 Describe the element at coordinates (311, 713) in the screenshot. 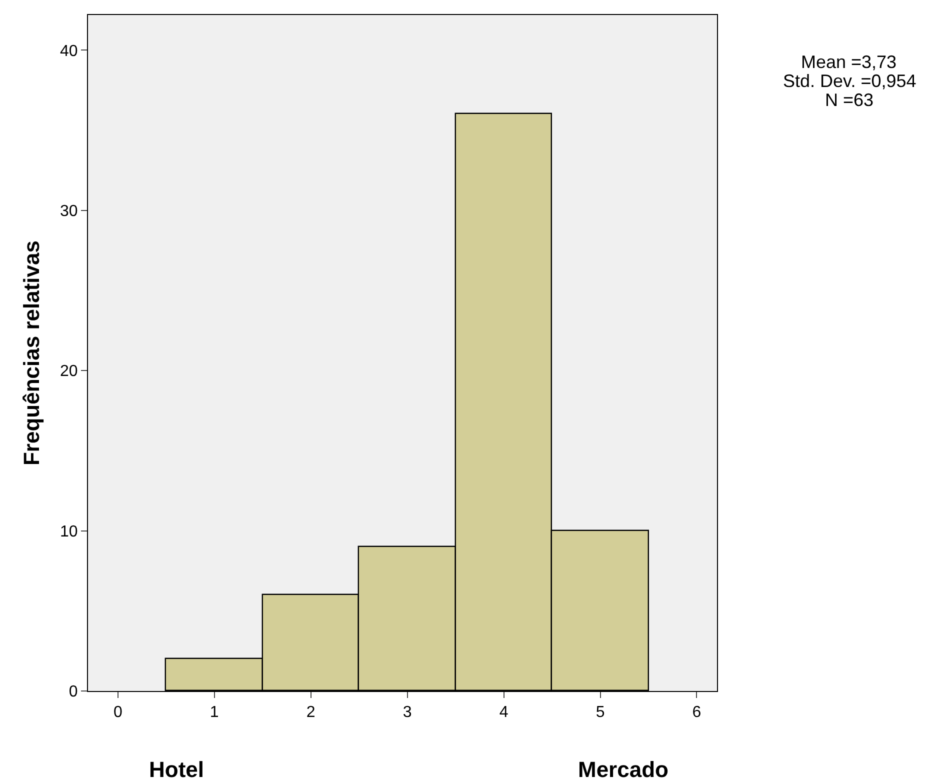

I see `x-tick-label: 2` at that location.